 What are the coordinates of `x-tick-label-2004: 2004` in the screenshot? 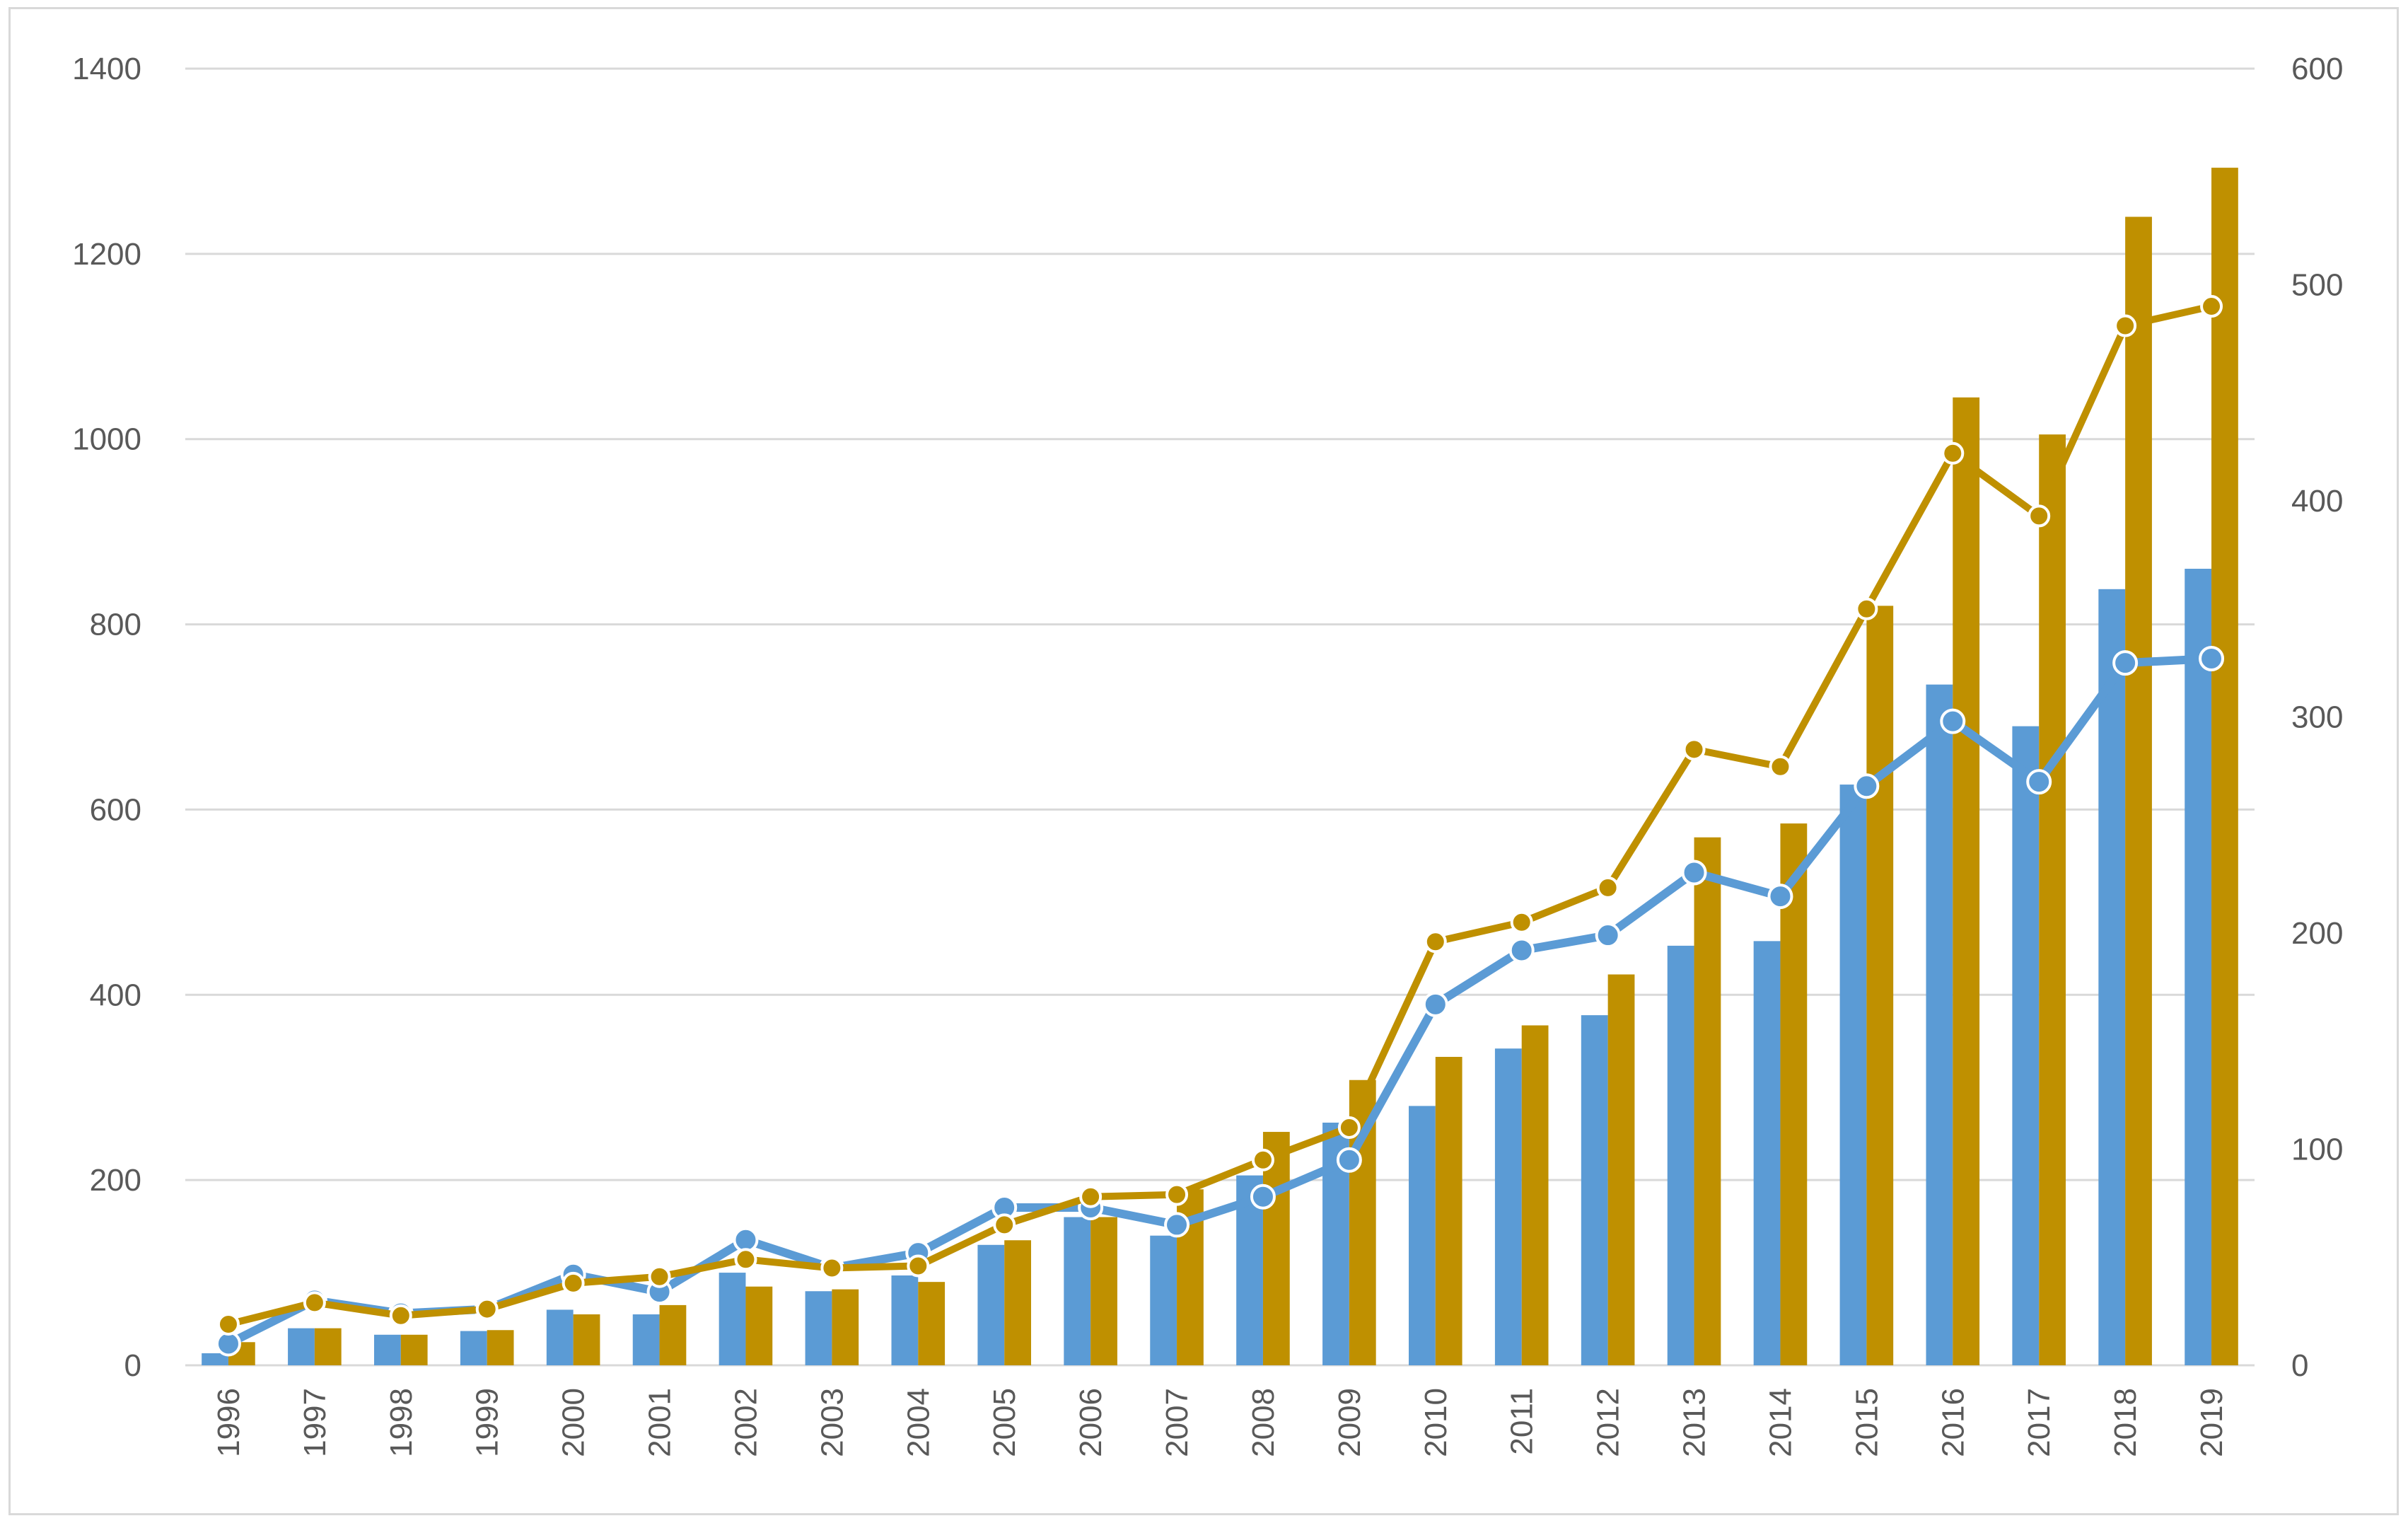 It's located at (918, 1422).